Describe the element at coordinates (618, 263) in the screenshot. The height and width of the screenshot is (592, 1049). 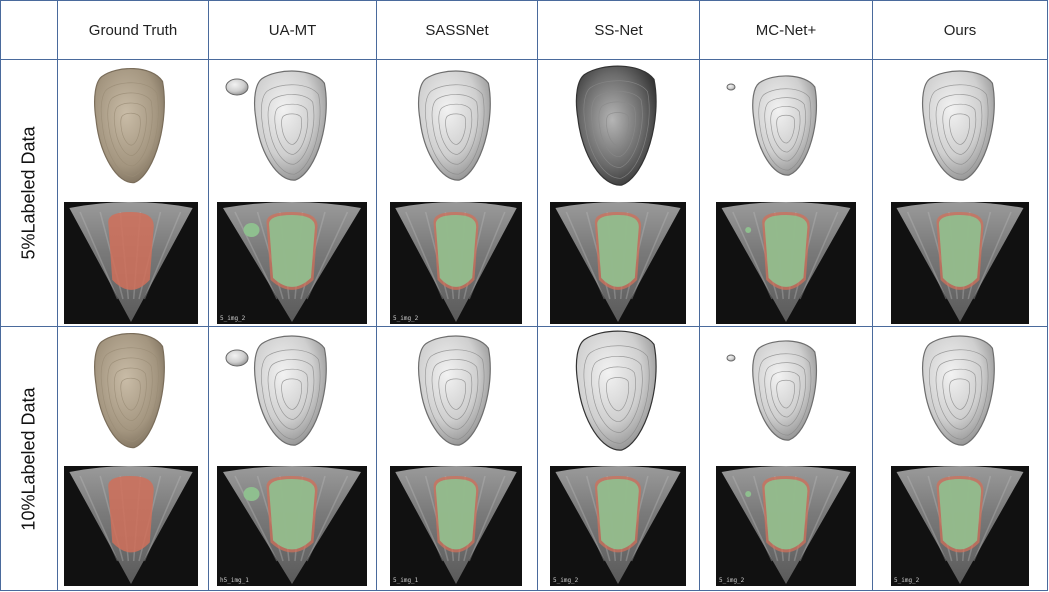
I see `slice-ss-net-row1` at that location.